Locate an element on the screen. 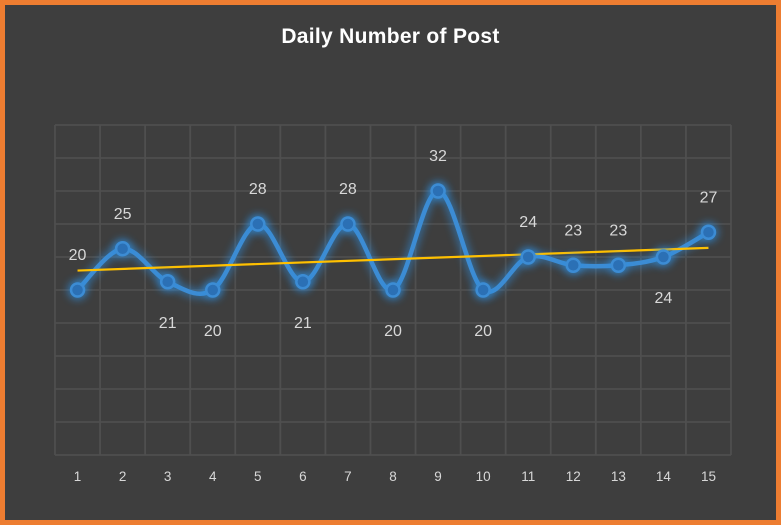 This screenshot has height=525, width=781. x-axis-label: 2 is located at coordinates (123, 476).